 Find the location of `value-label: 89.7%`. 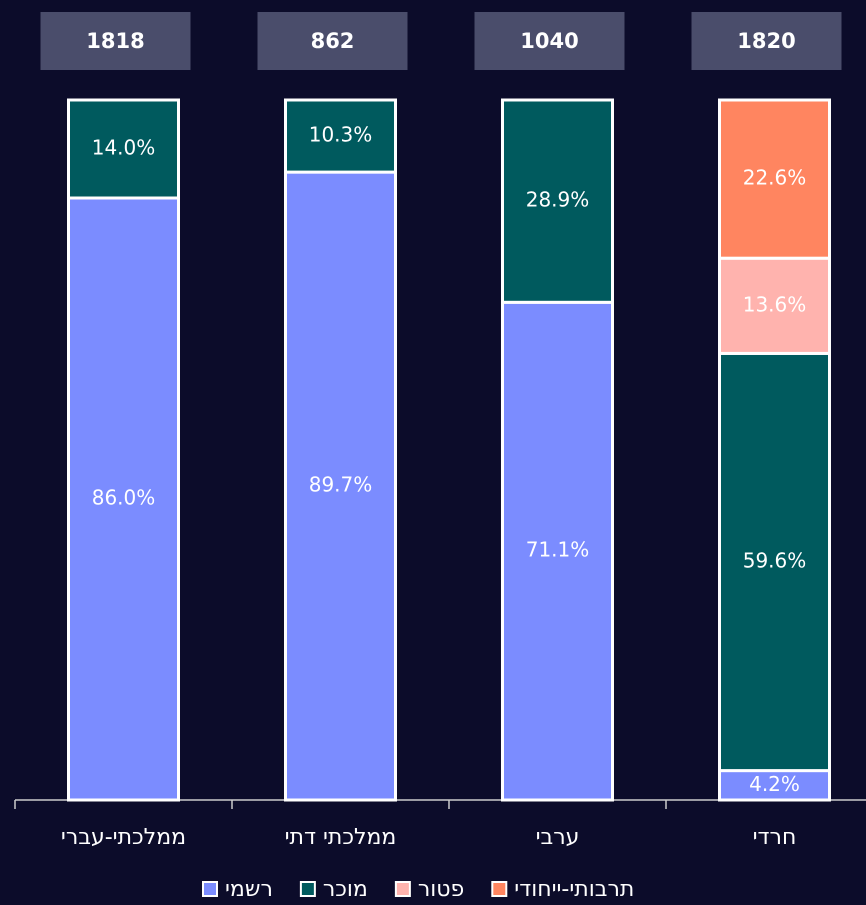

value-label: 89.7% is located at coordinates (341, 485).